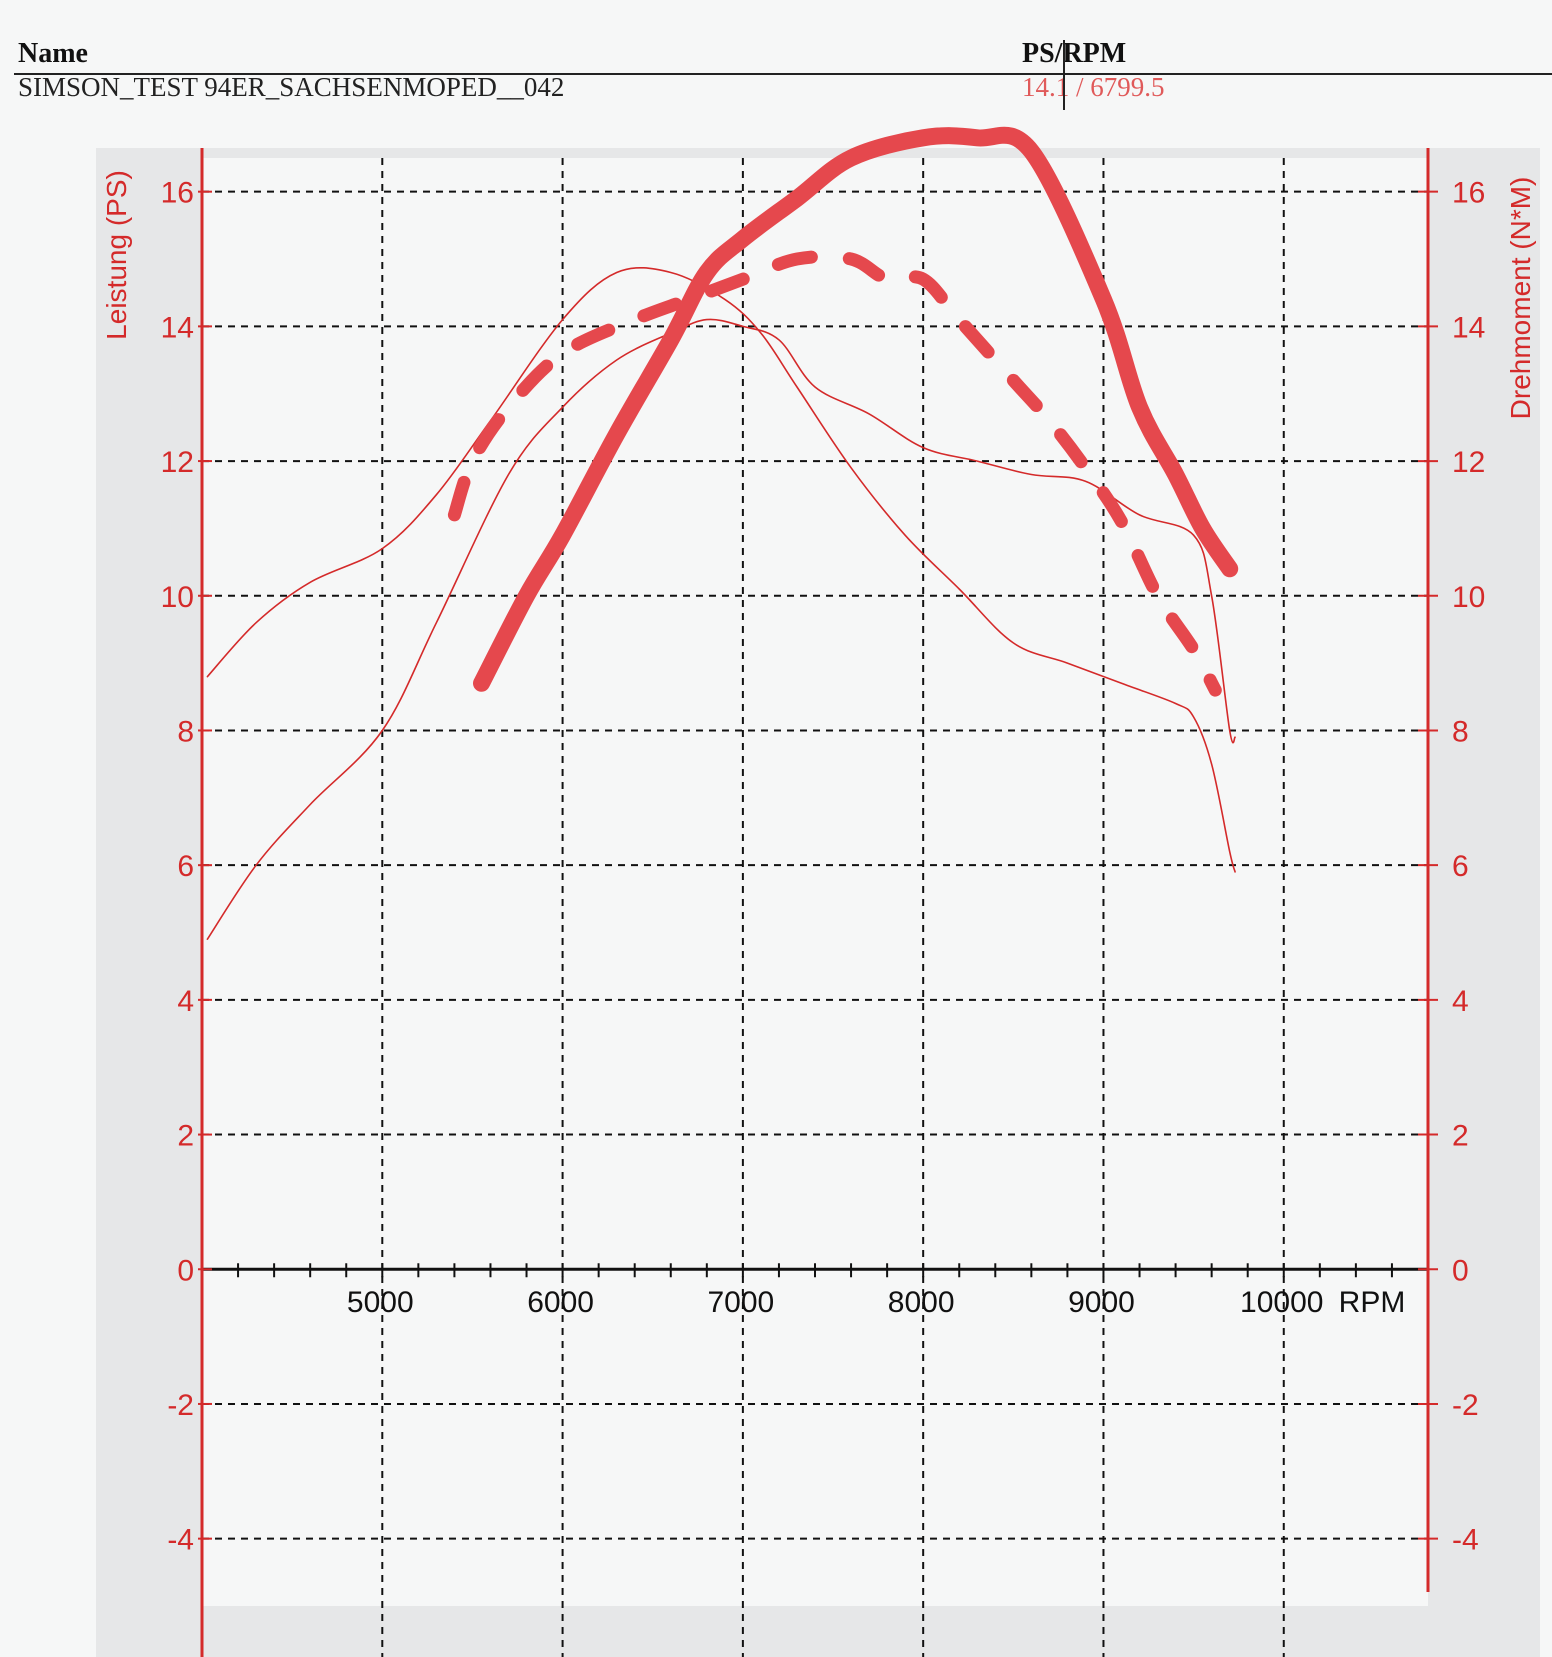 The width and height of the screenshot is (1552, 1657). What do you see at coordinates (1460, 731) in the screenshot?
I see `y-tick-right: 8` at bounding box center [1460, 731].